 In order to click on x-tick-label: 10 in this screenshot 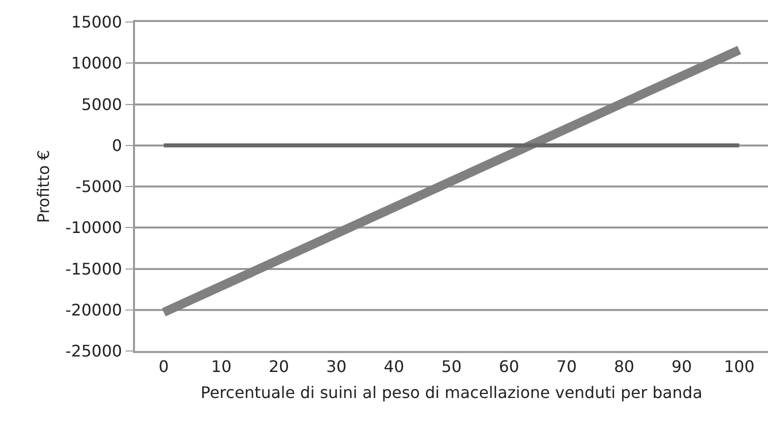, I will do `click(221, 366)`.